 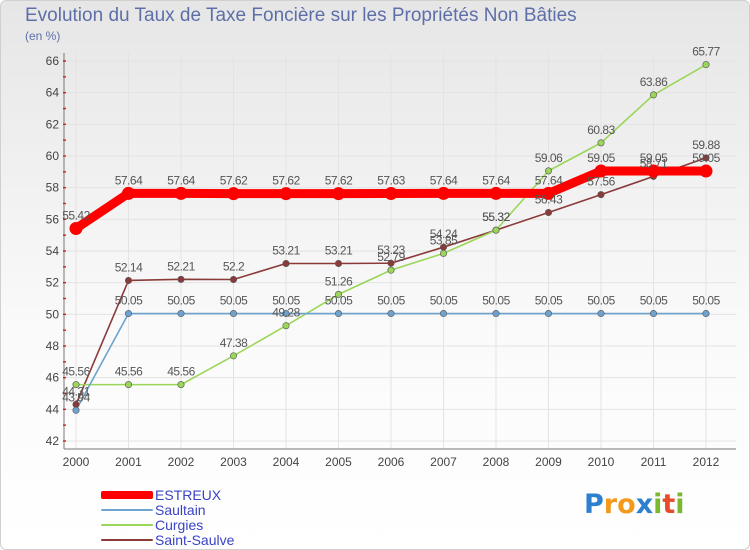 What do you see at coordinates (53, 219) in the screenshot?
I see `y-tick-label: 56` at bounding box center [53, 219].